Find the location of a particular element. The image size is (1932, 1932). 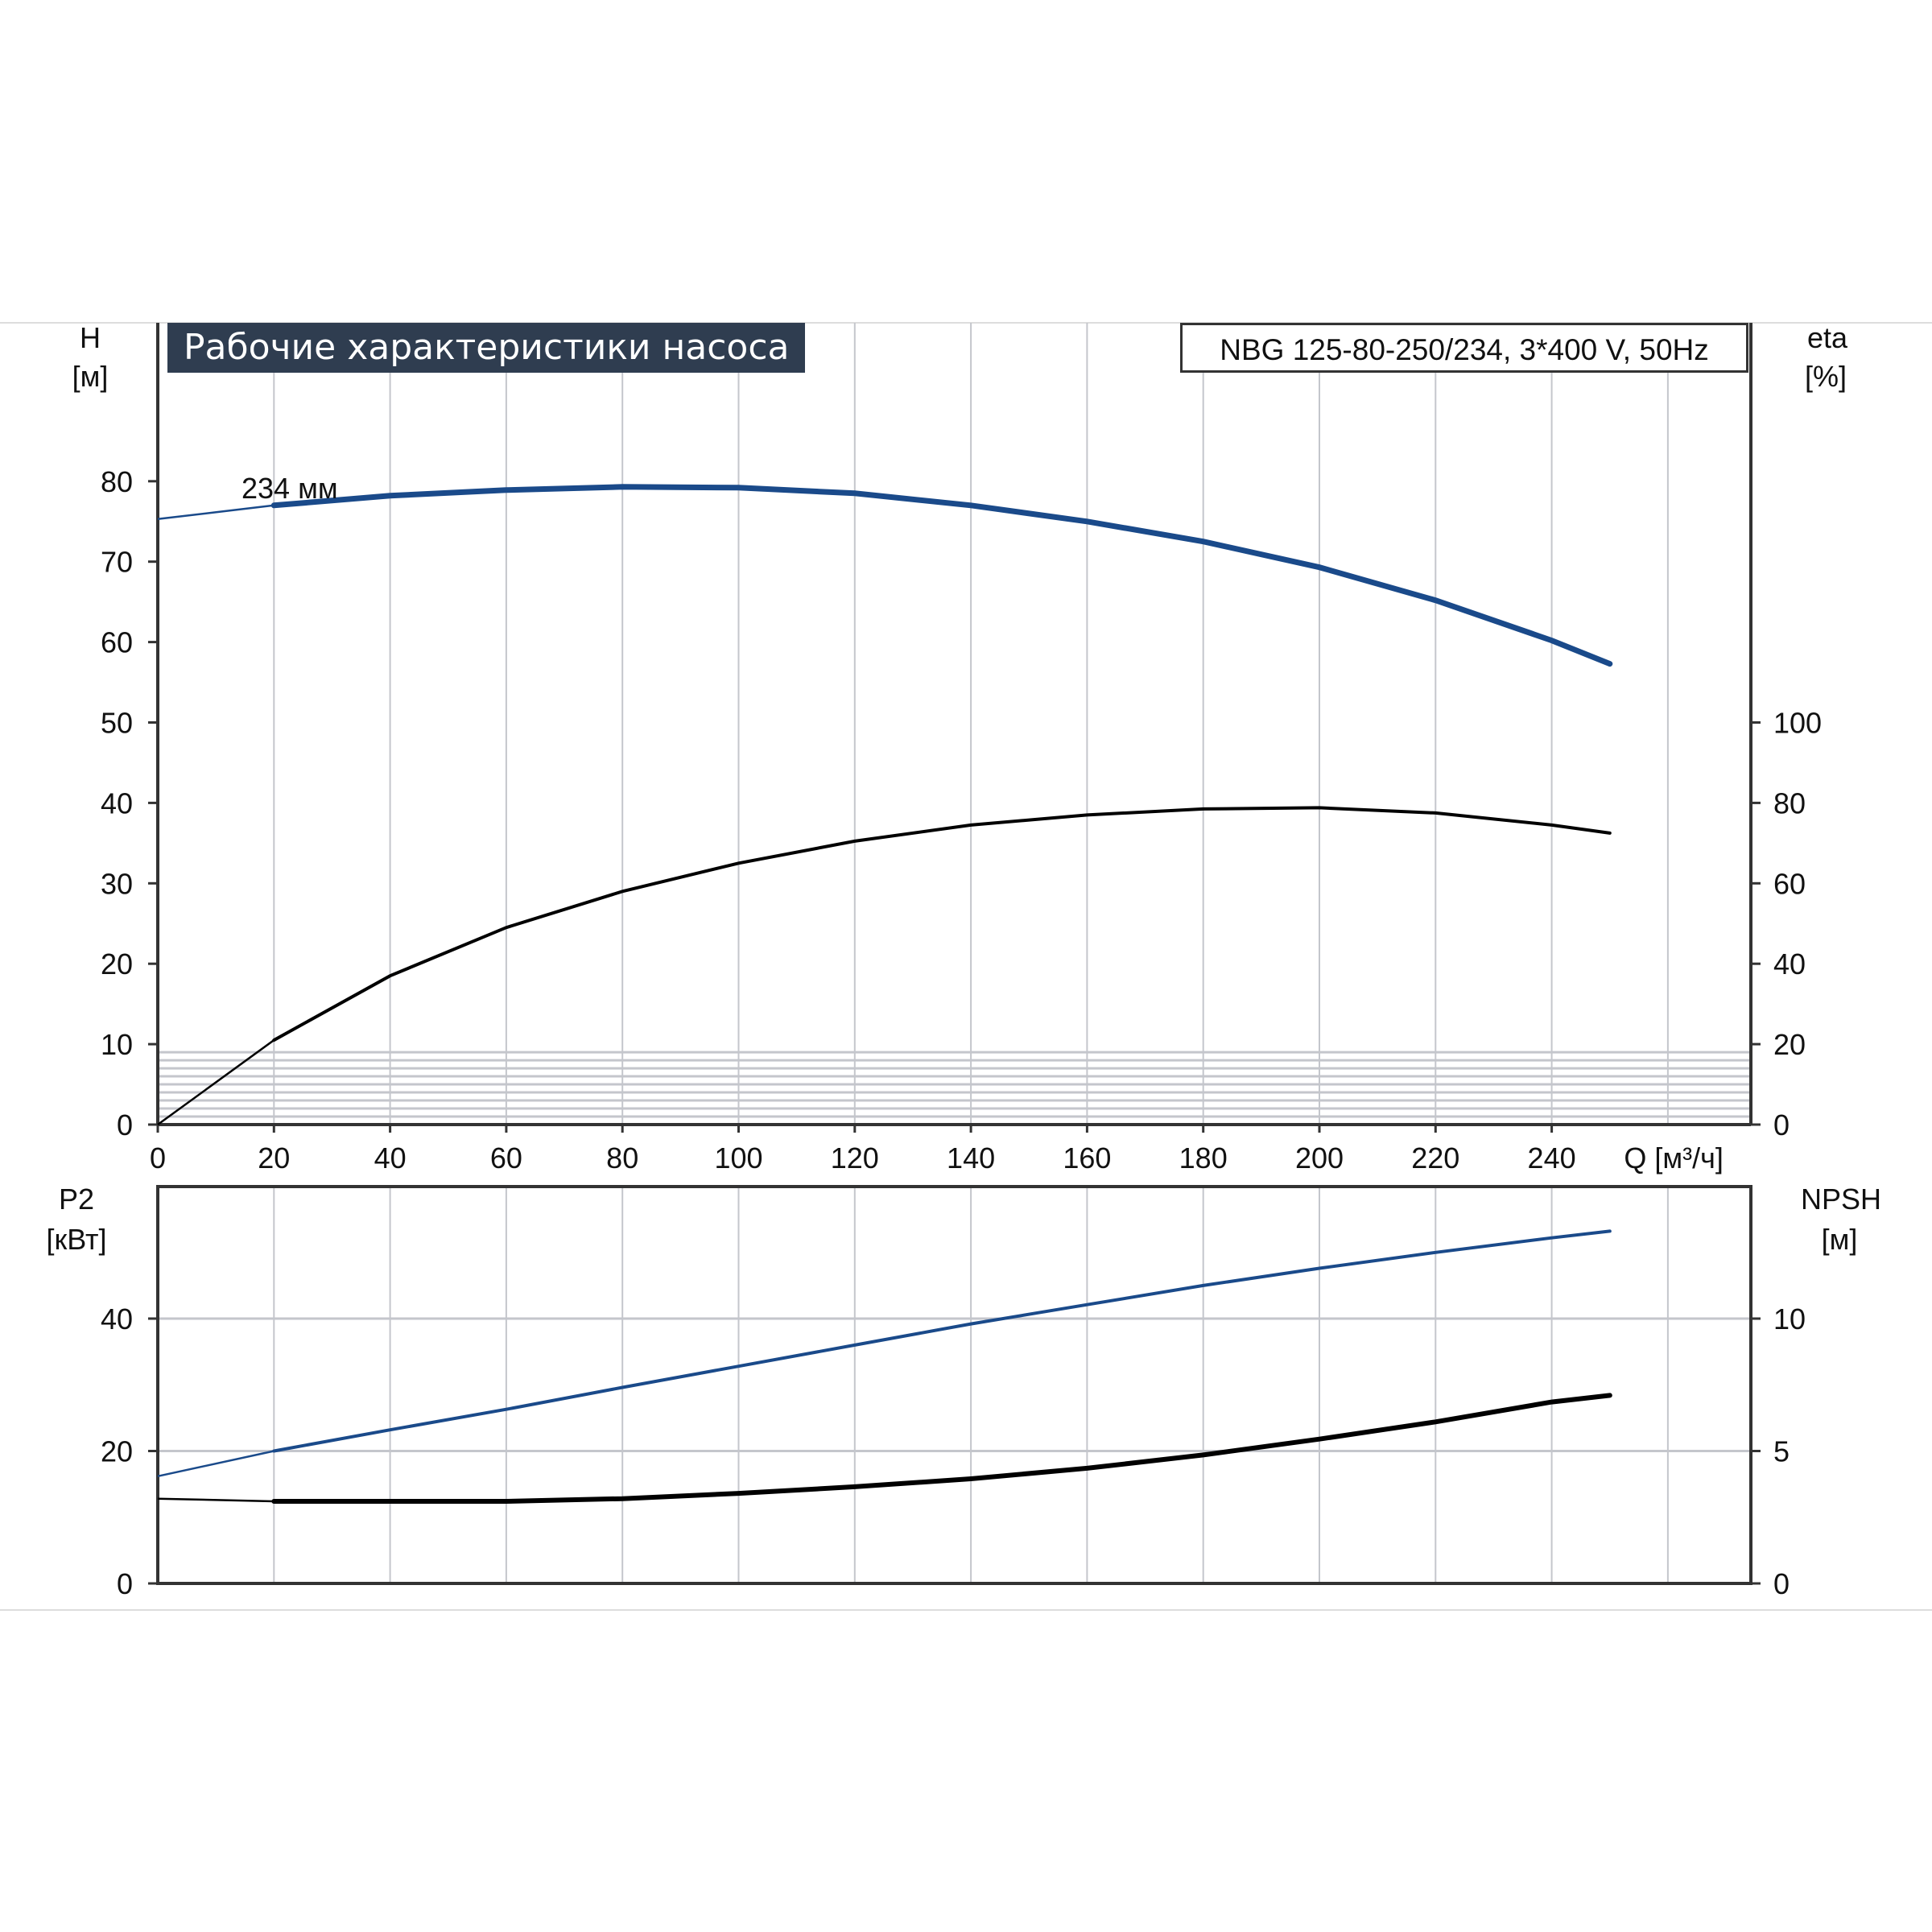

x-tick-label: 180 is located at coordinates (1203, 1157).